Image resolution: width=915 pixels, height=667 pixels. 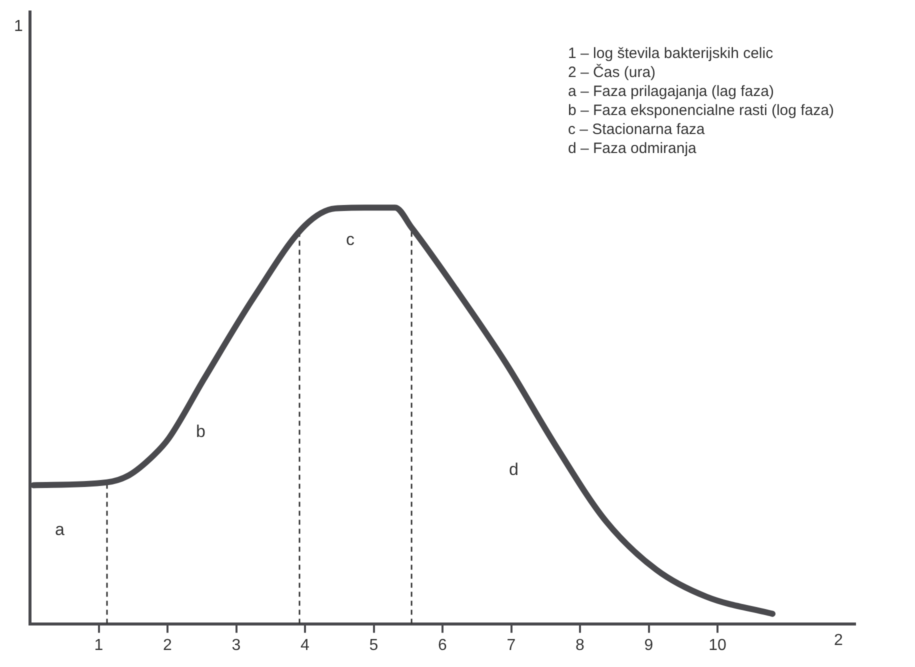 I want to click on annotation: c, so click(x=350, y=240).